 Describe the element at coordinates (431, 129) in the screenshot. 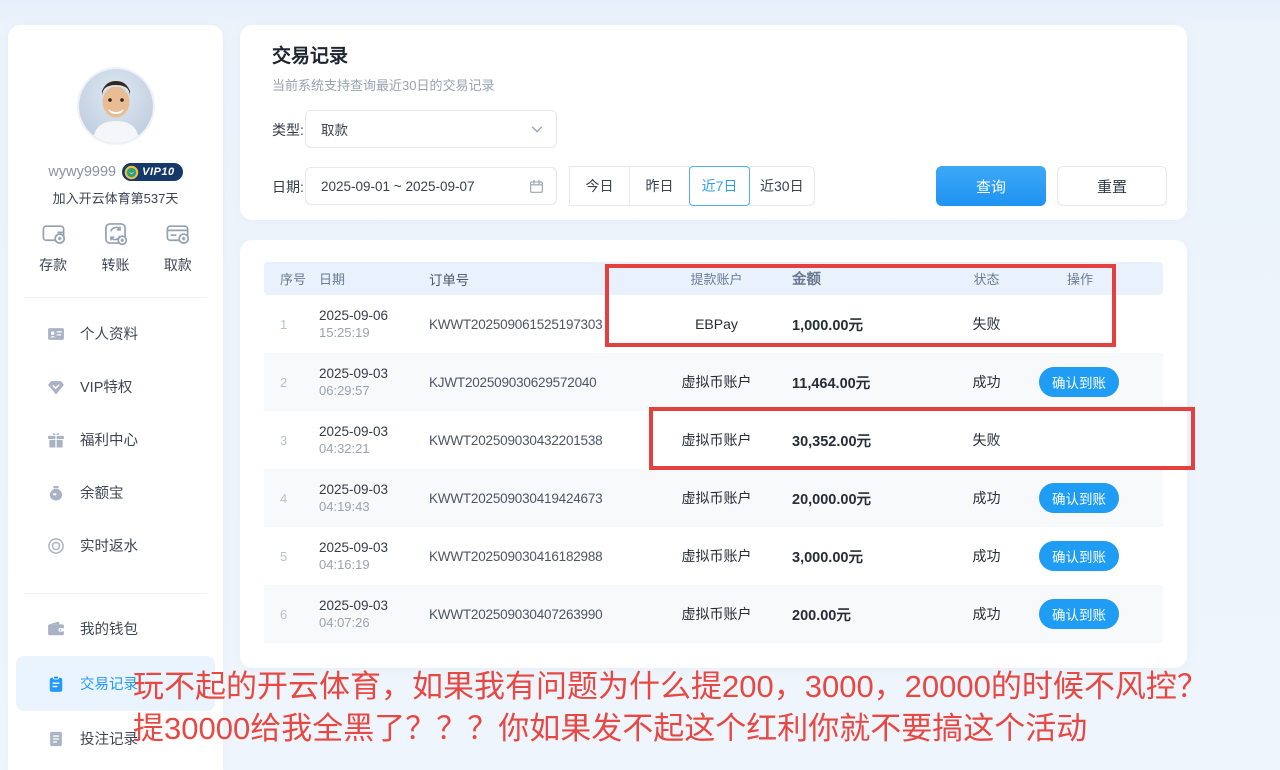

I see `type-select: 取款` at that location.